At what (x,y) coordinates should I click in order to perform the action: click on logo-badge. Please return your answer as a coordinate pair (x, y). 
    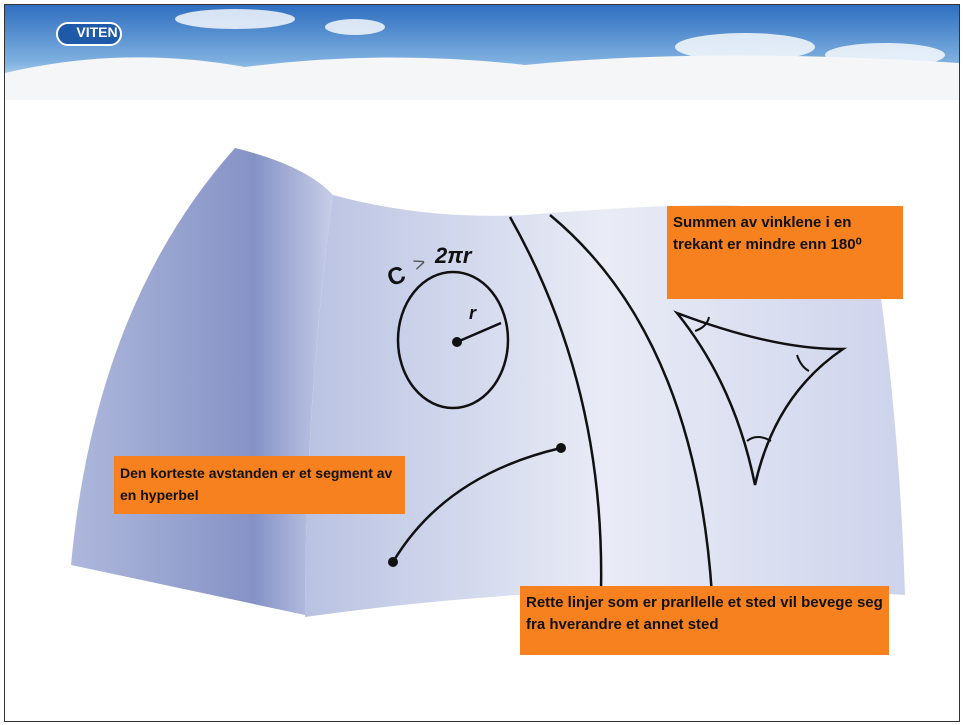
    Looking at the image, I should click on (89, 34).